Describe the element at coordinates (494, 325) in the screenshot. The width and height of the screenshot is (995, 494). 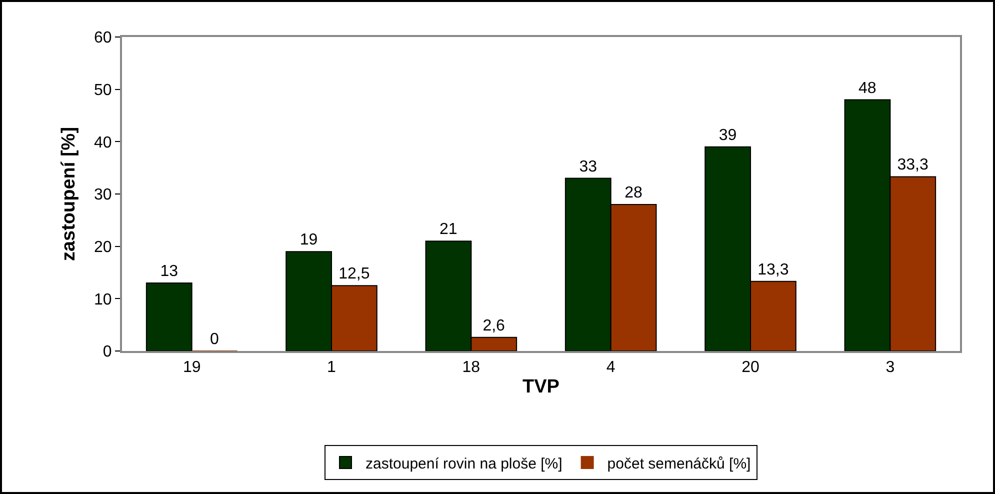
I see `data-label: 2,6` at that location.